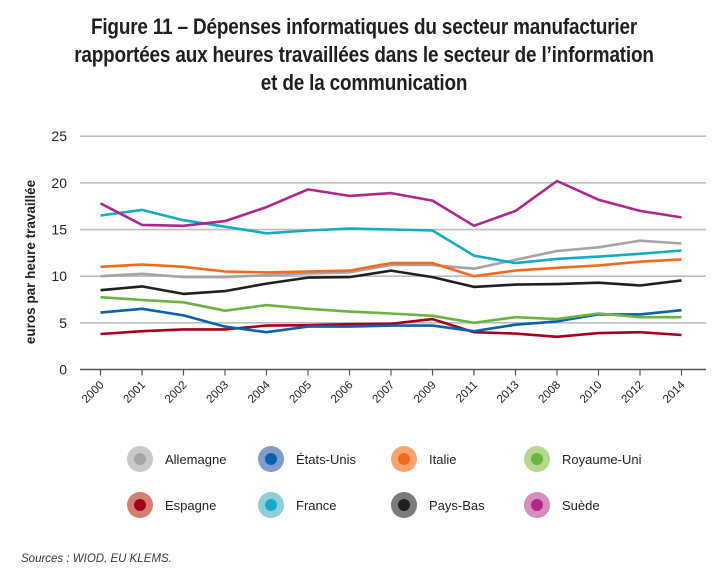  I want to click on x-tick-label: 2010, so click(591, 392).